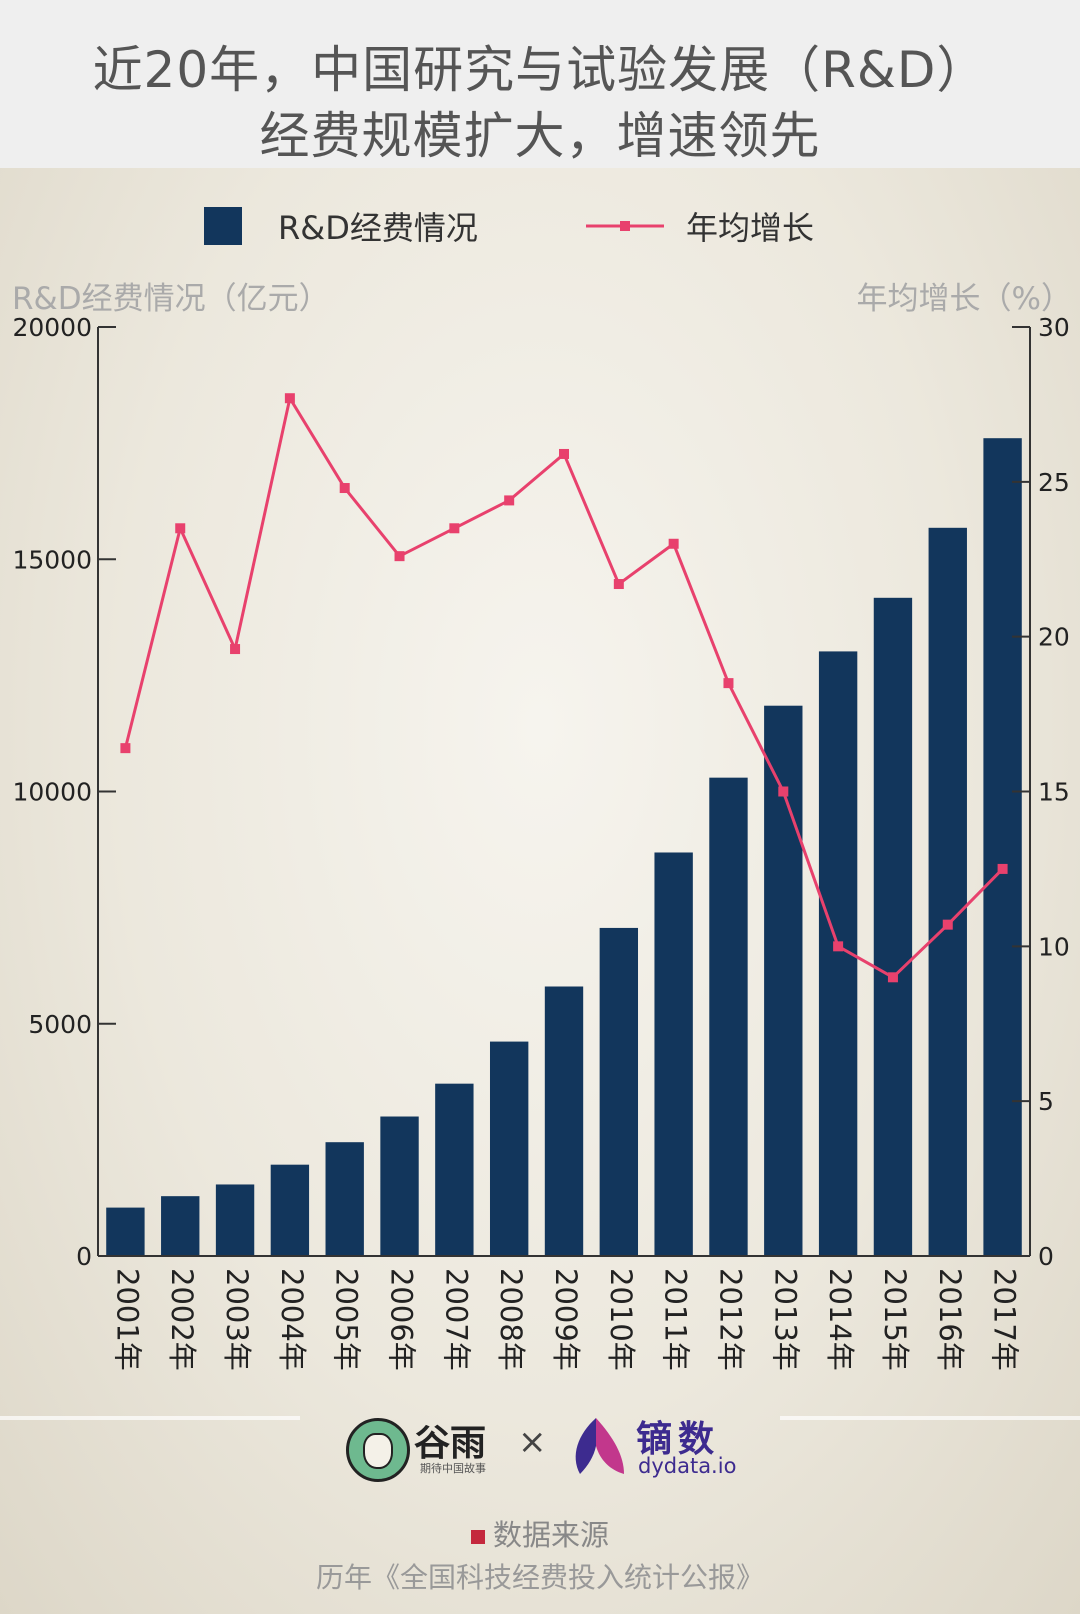 This screenshot has width=1080, height=1614. What do you see at coordinates (566, 1319) in the screenshot?
I see `x-tick-label: 2009年` at bounding box center [566, 1319].